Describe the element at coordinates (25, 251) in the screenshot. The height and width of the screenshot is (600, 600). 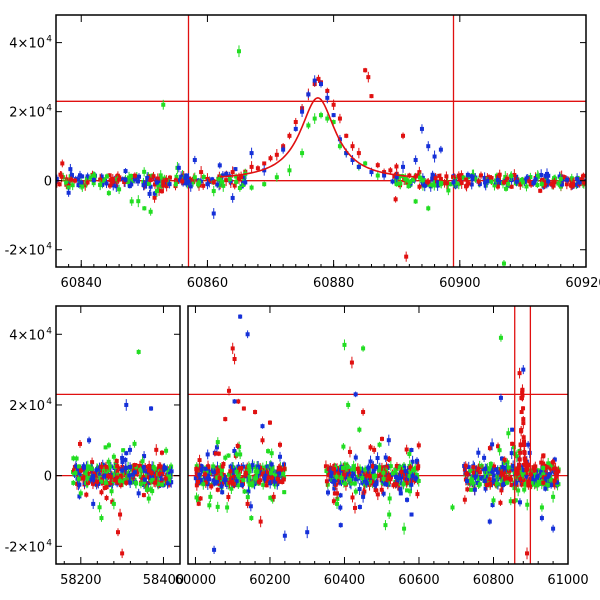
I see `top-y-tick-label: -2×10` at that location.